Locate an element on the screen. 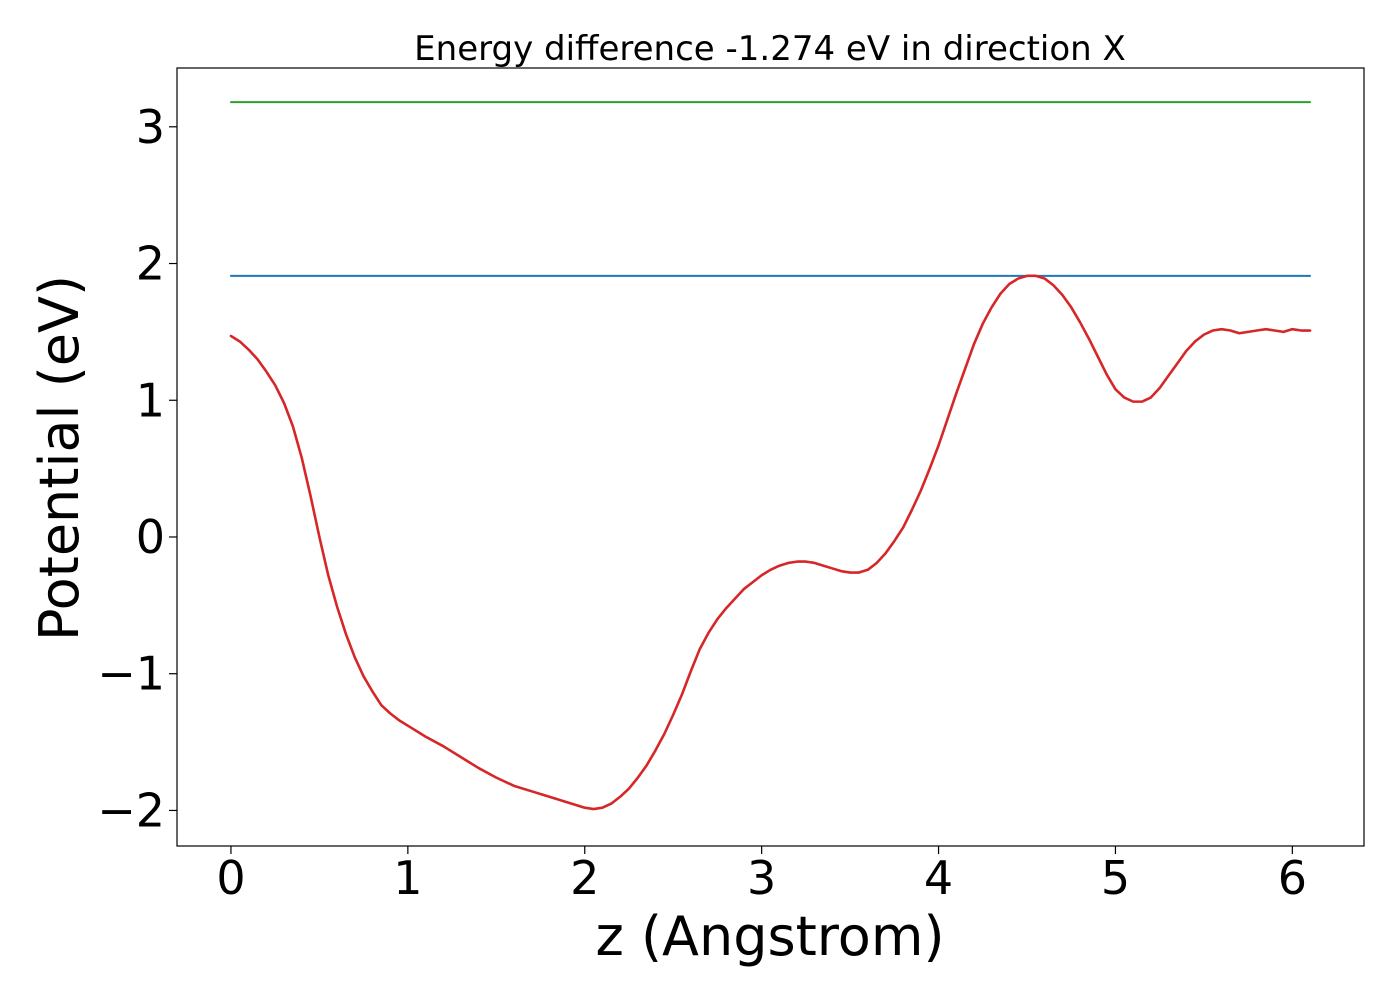 This screenshot has height=1000, width=1400. x-tick-label: 5 is located at coordinates (1115, 878).